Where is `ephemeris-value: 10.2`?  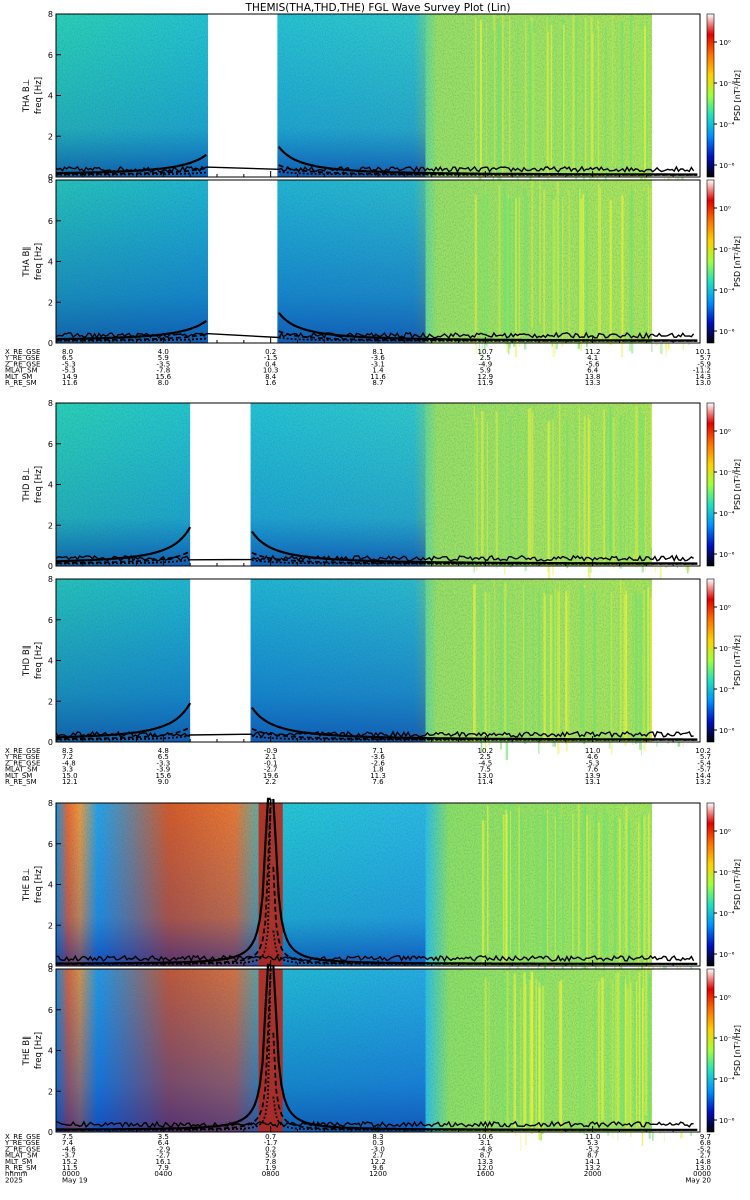
ephemeris-value: 10.2 is located at coordinates (703, 751).